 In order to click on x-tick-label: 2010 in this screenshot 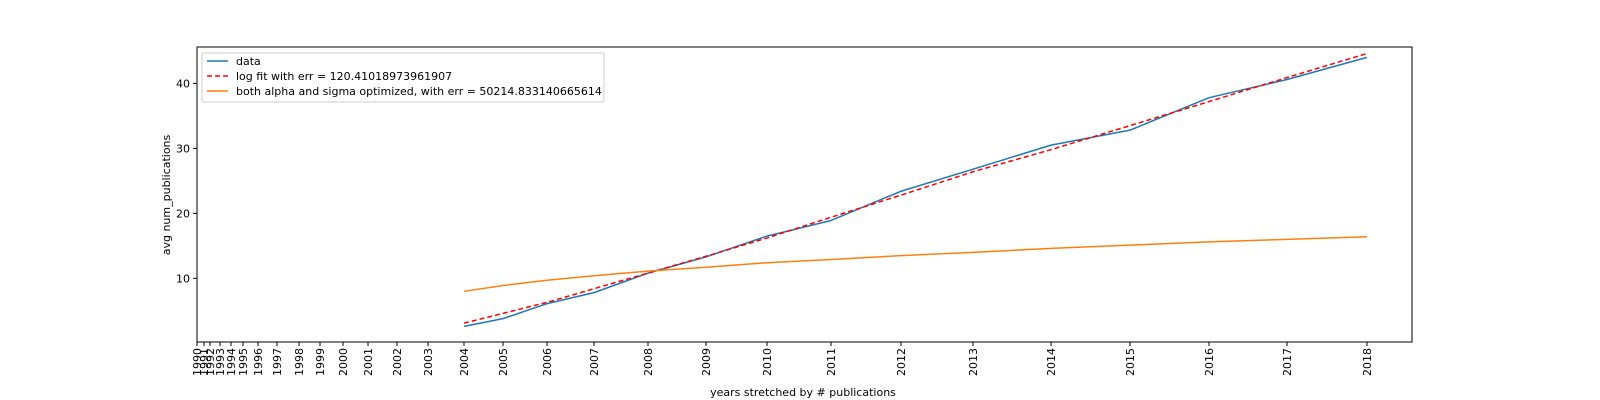, I will do `click(767, 362)`.